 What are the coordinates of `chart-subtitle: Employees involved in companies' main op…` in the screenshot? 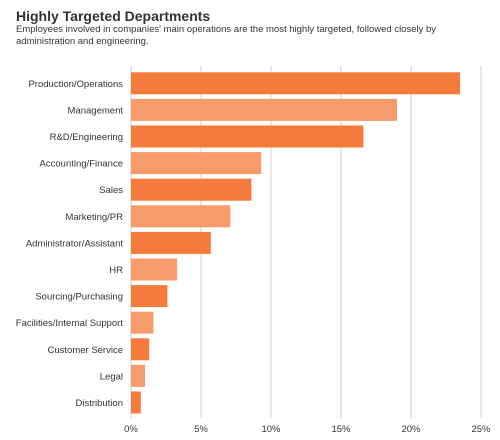 It's located at (226, 35).